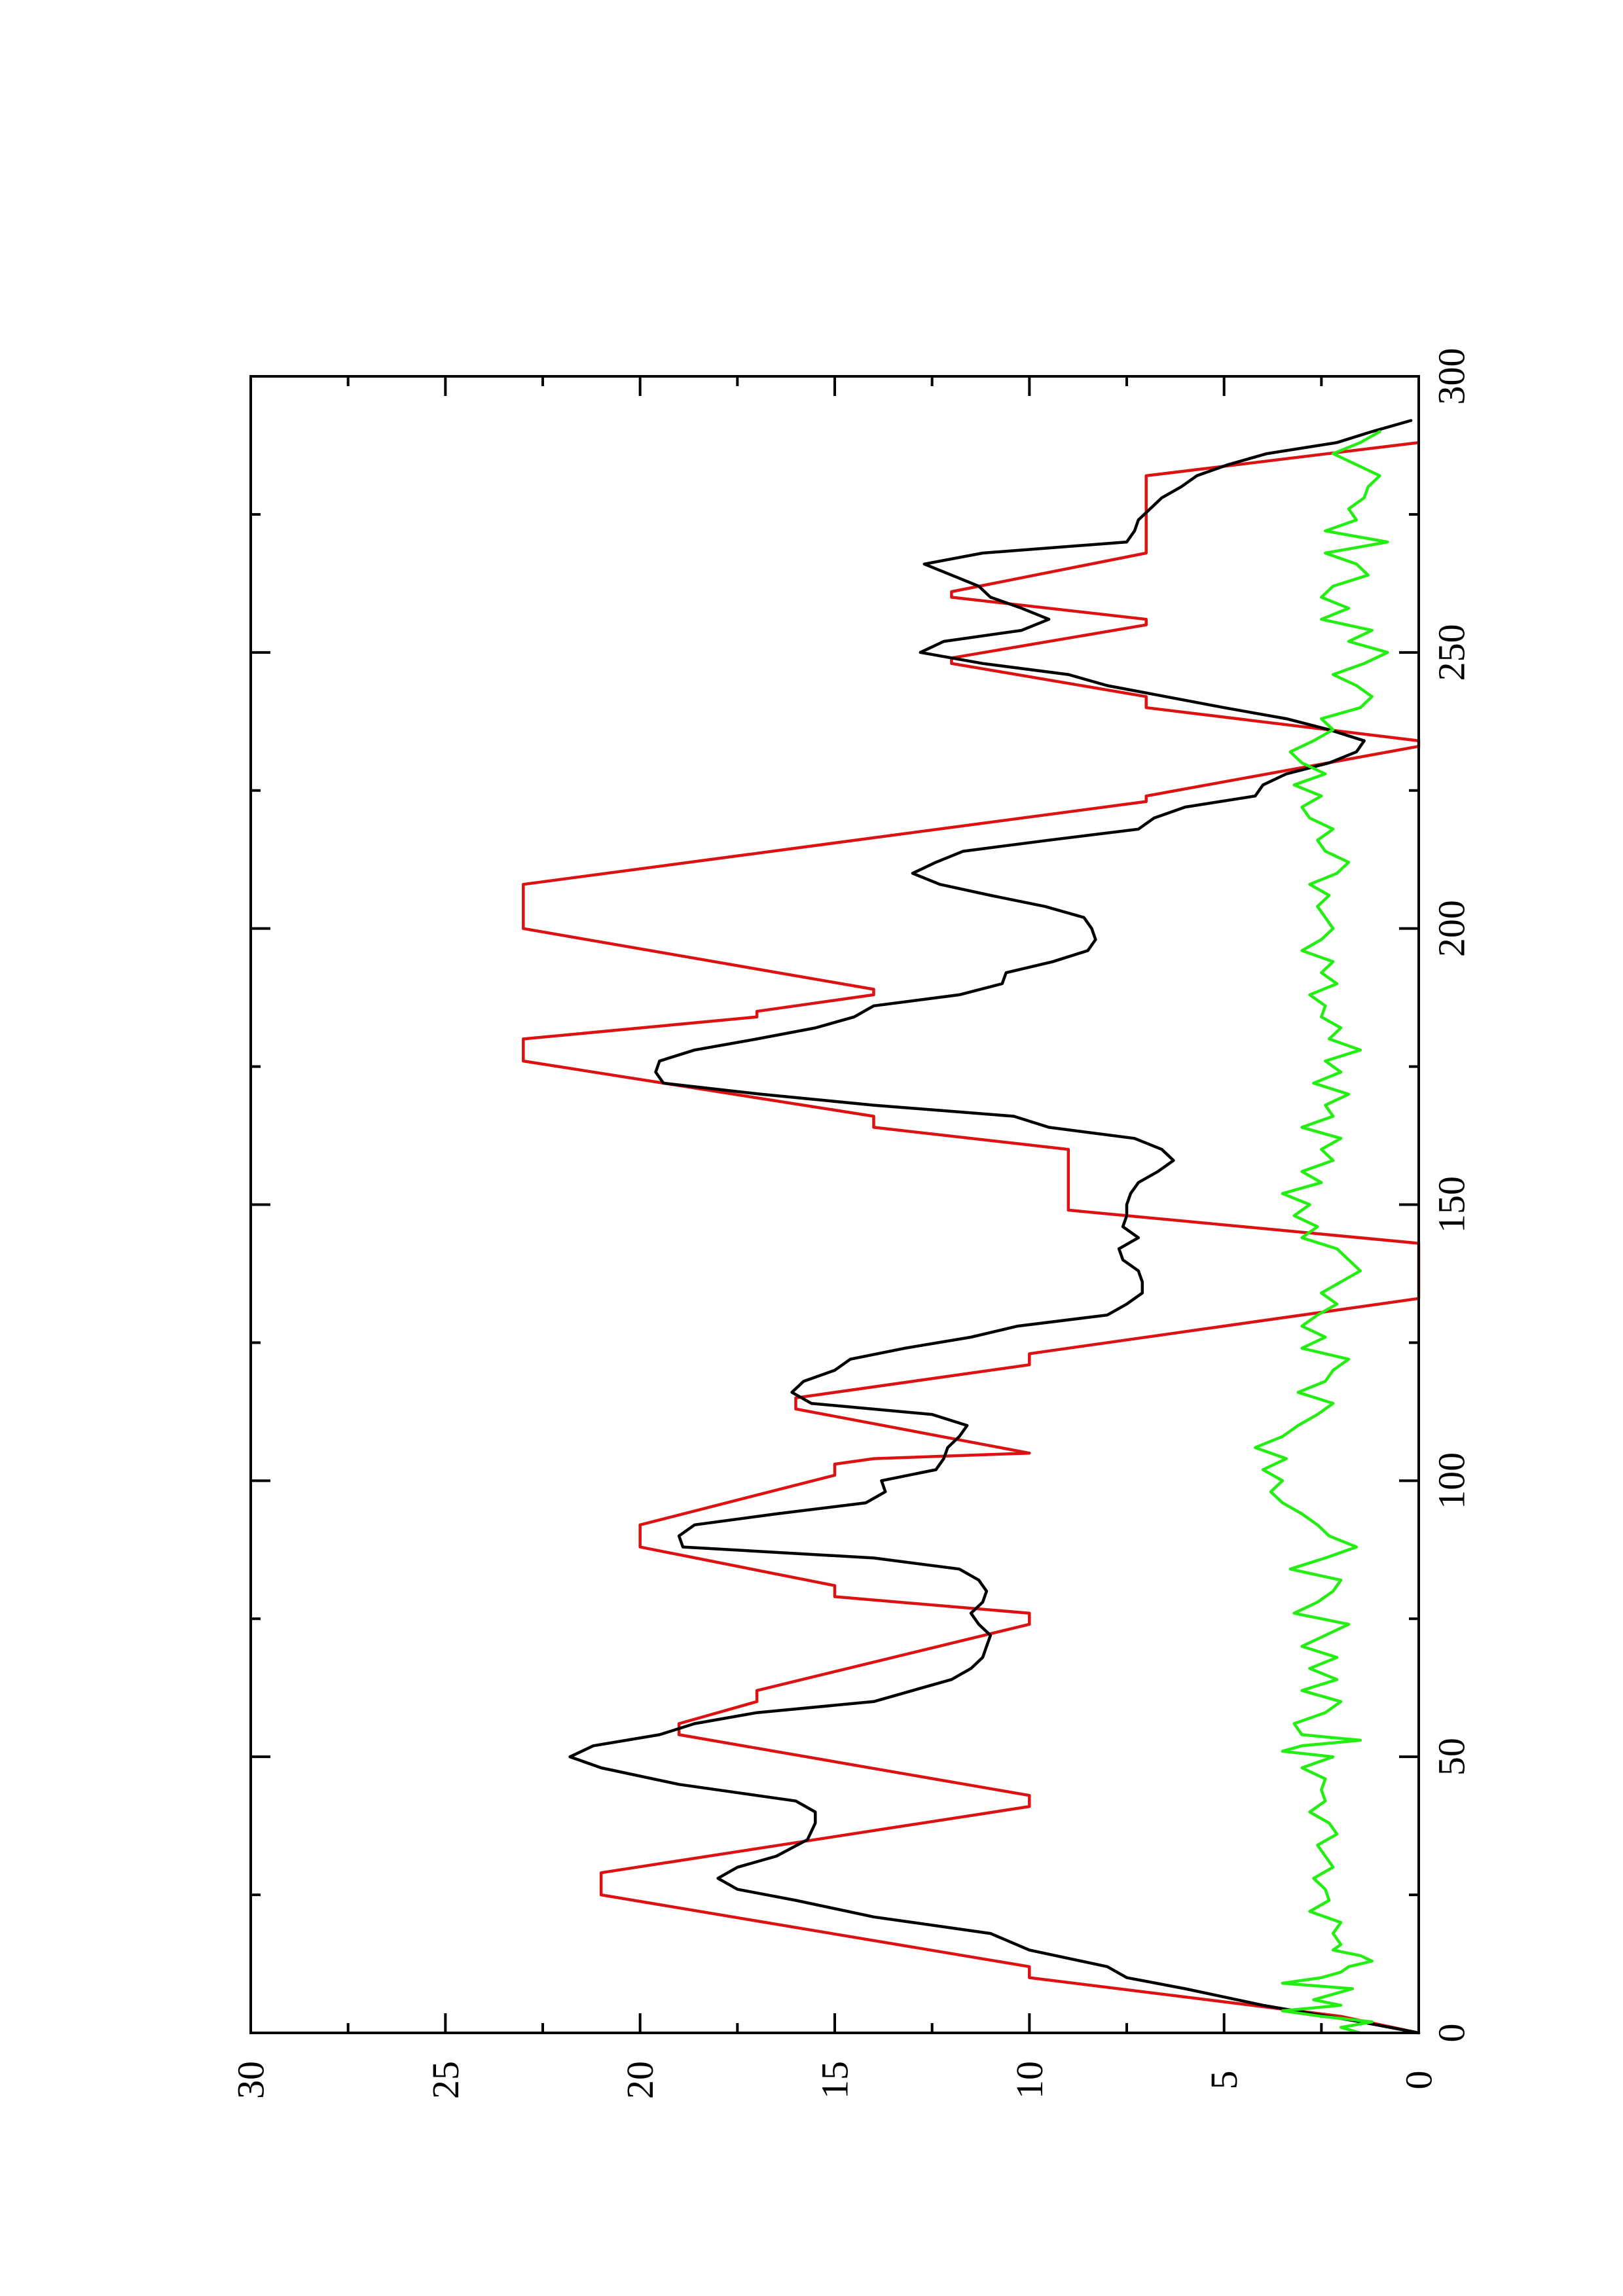  Describe the element at coordinates (1452, 1204) in the screenshot. I see `x-tick-label: 150` at that location.